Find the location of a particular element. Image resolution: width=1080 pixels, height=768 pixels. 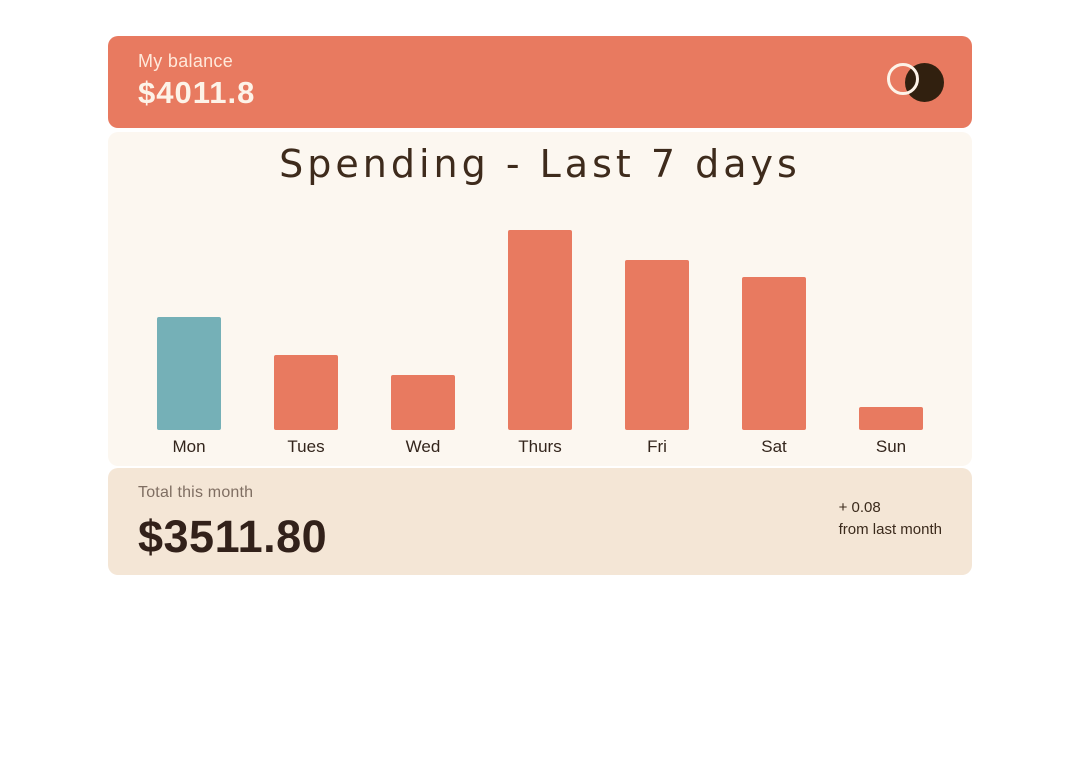

bar-column-sun: Sun is located at coordinates (891, 338).